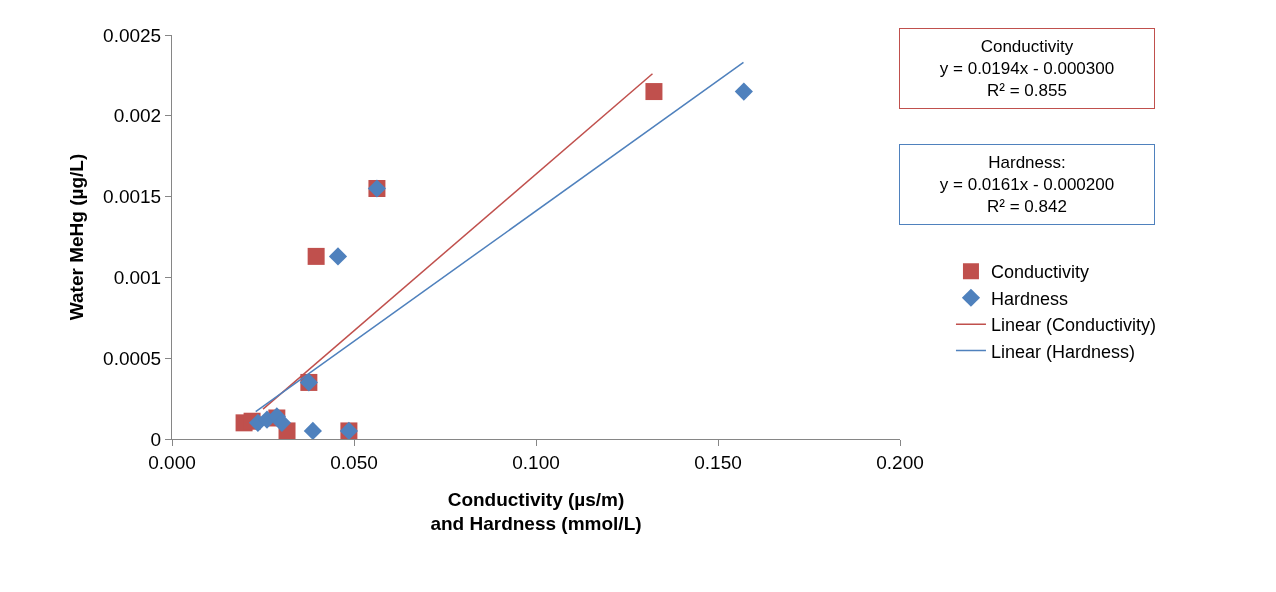 The height and width of the screenshot is (592, 1276). What do you see at coordinates (156, 439) in the screenshot?
I see `y-tick-label: 0` at bounding box center [156, 439].